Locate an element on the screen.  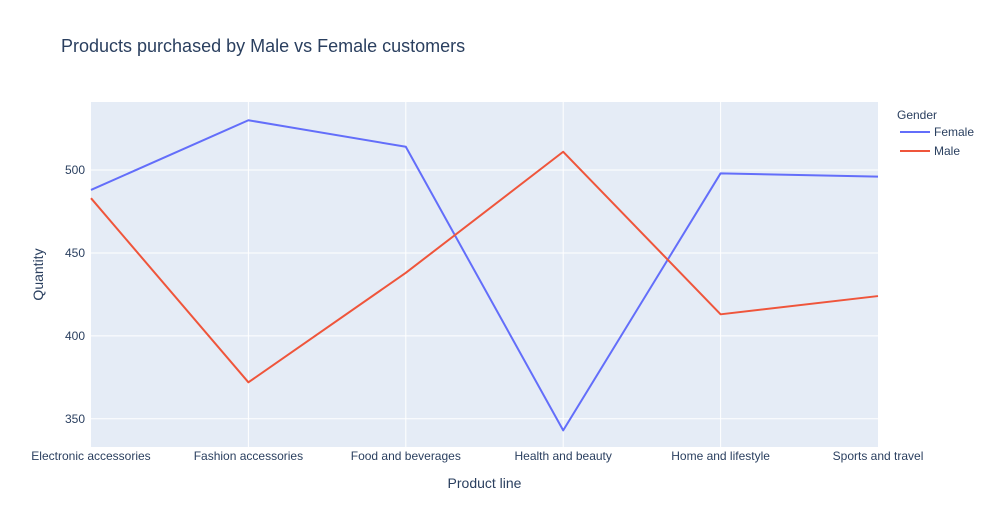
x-tick-label: Food and beverages is located at coordinates (406, 456).